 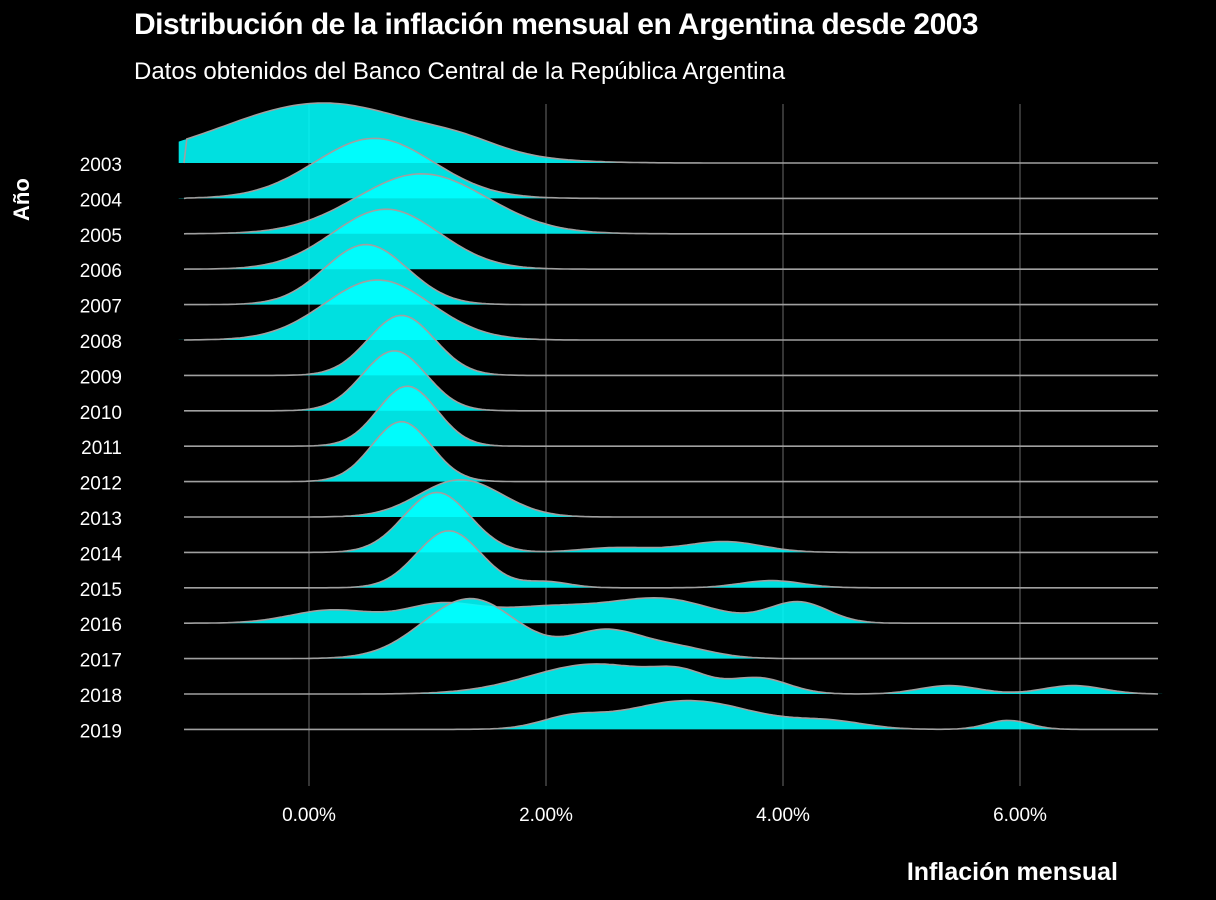 I want to click on x-tick-label: 0.00%, so click(x=309, y=815).